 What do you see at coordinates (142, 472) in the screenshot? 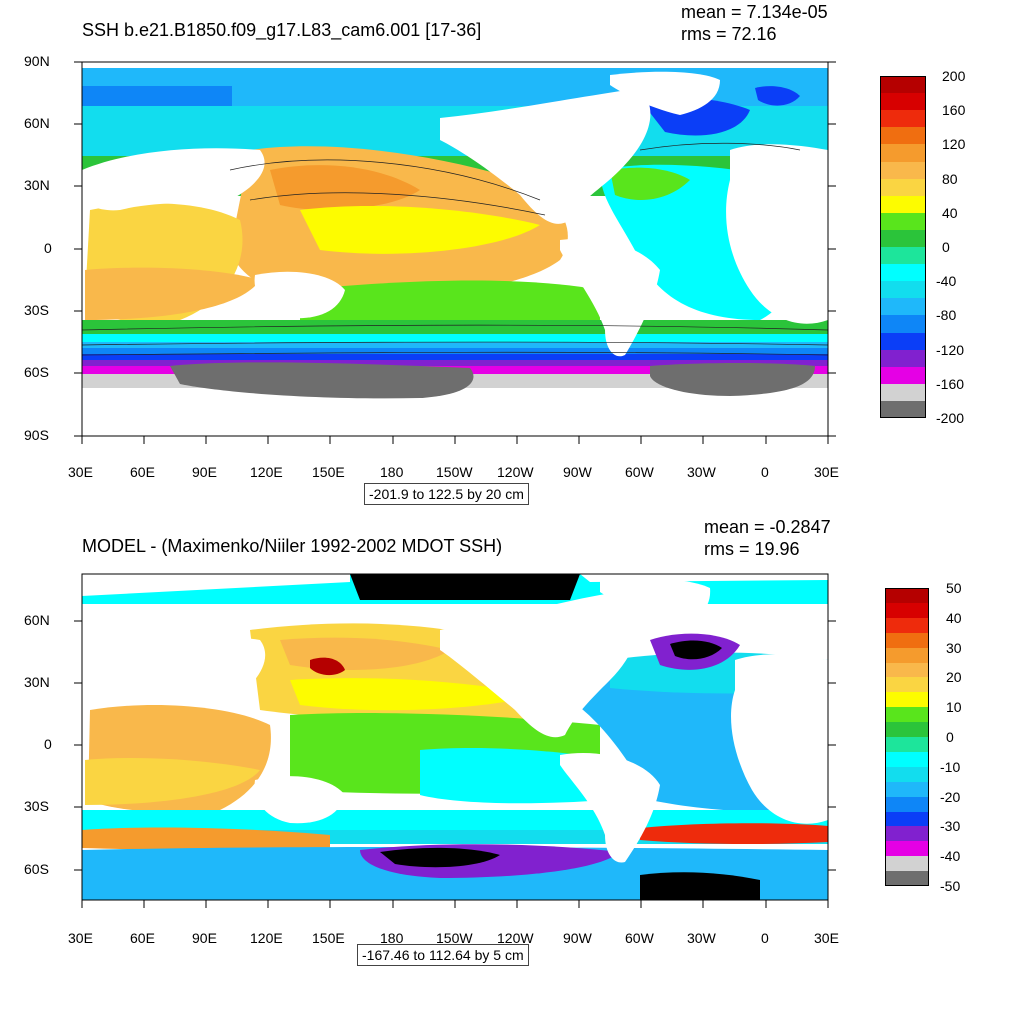
I see `lon-label: 60E` at bounding box center [142, 472].